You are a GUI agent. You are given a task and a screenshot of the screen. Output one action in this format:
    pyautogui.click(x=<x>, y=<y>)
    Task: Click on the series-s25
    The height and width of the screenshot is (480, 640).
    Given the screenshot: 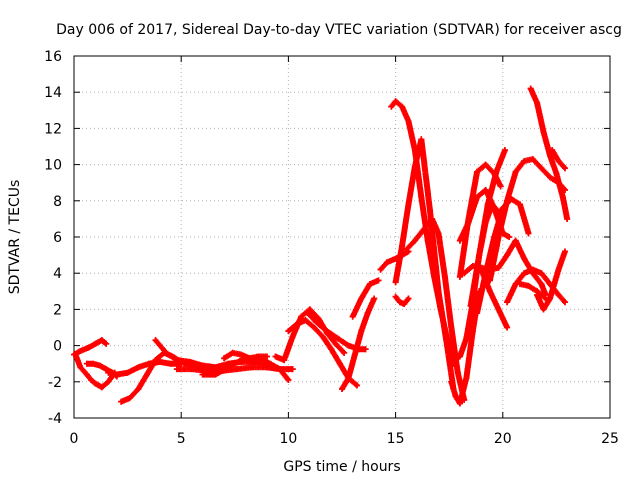 What is the action you would take?
    pyautogui.click(x=487, y=228)
    